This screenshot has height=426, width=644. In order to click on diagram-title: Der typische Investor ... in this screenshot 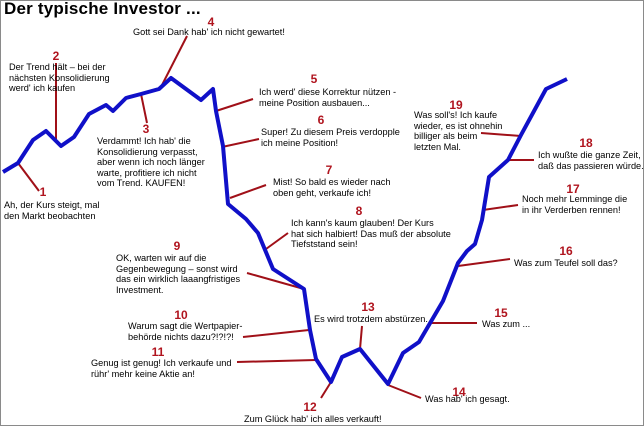, I will do `click(102, 9)`.